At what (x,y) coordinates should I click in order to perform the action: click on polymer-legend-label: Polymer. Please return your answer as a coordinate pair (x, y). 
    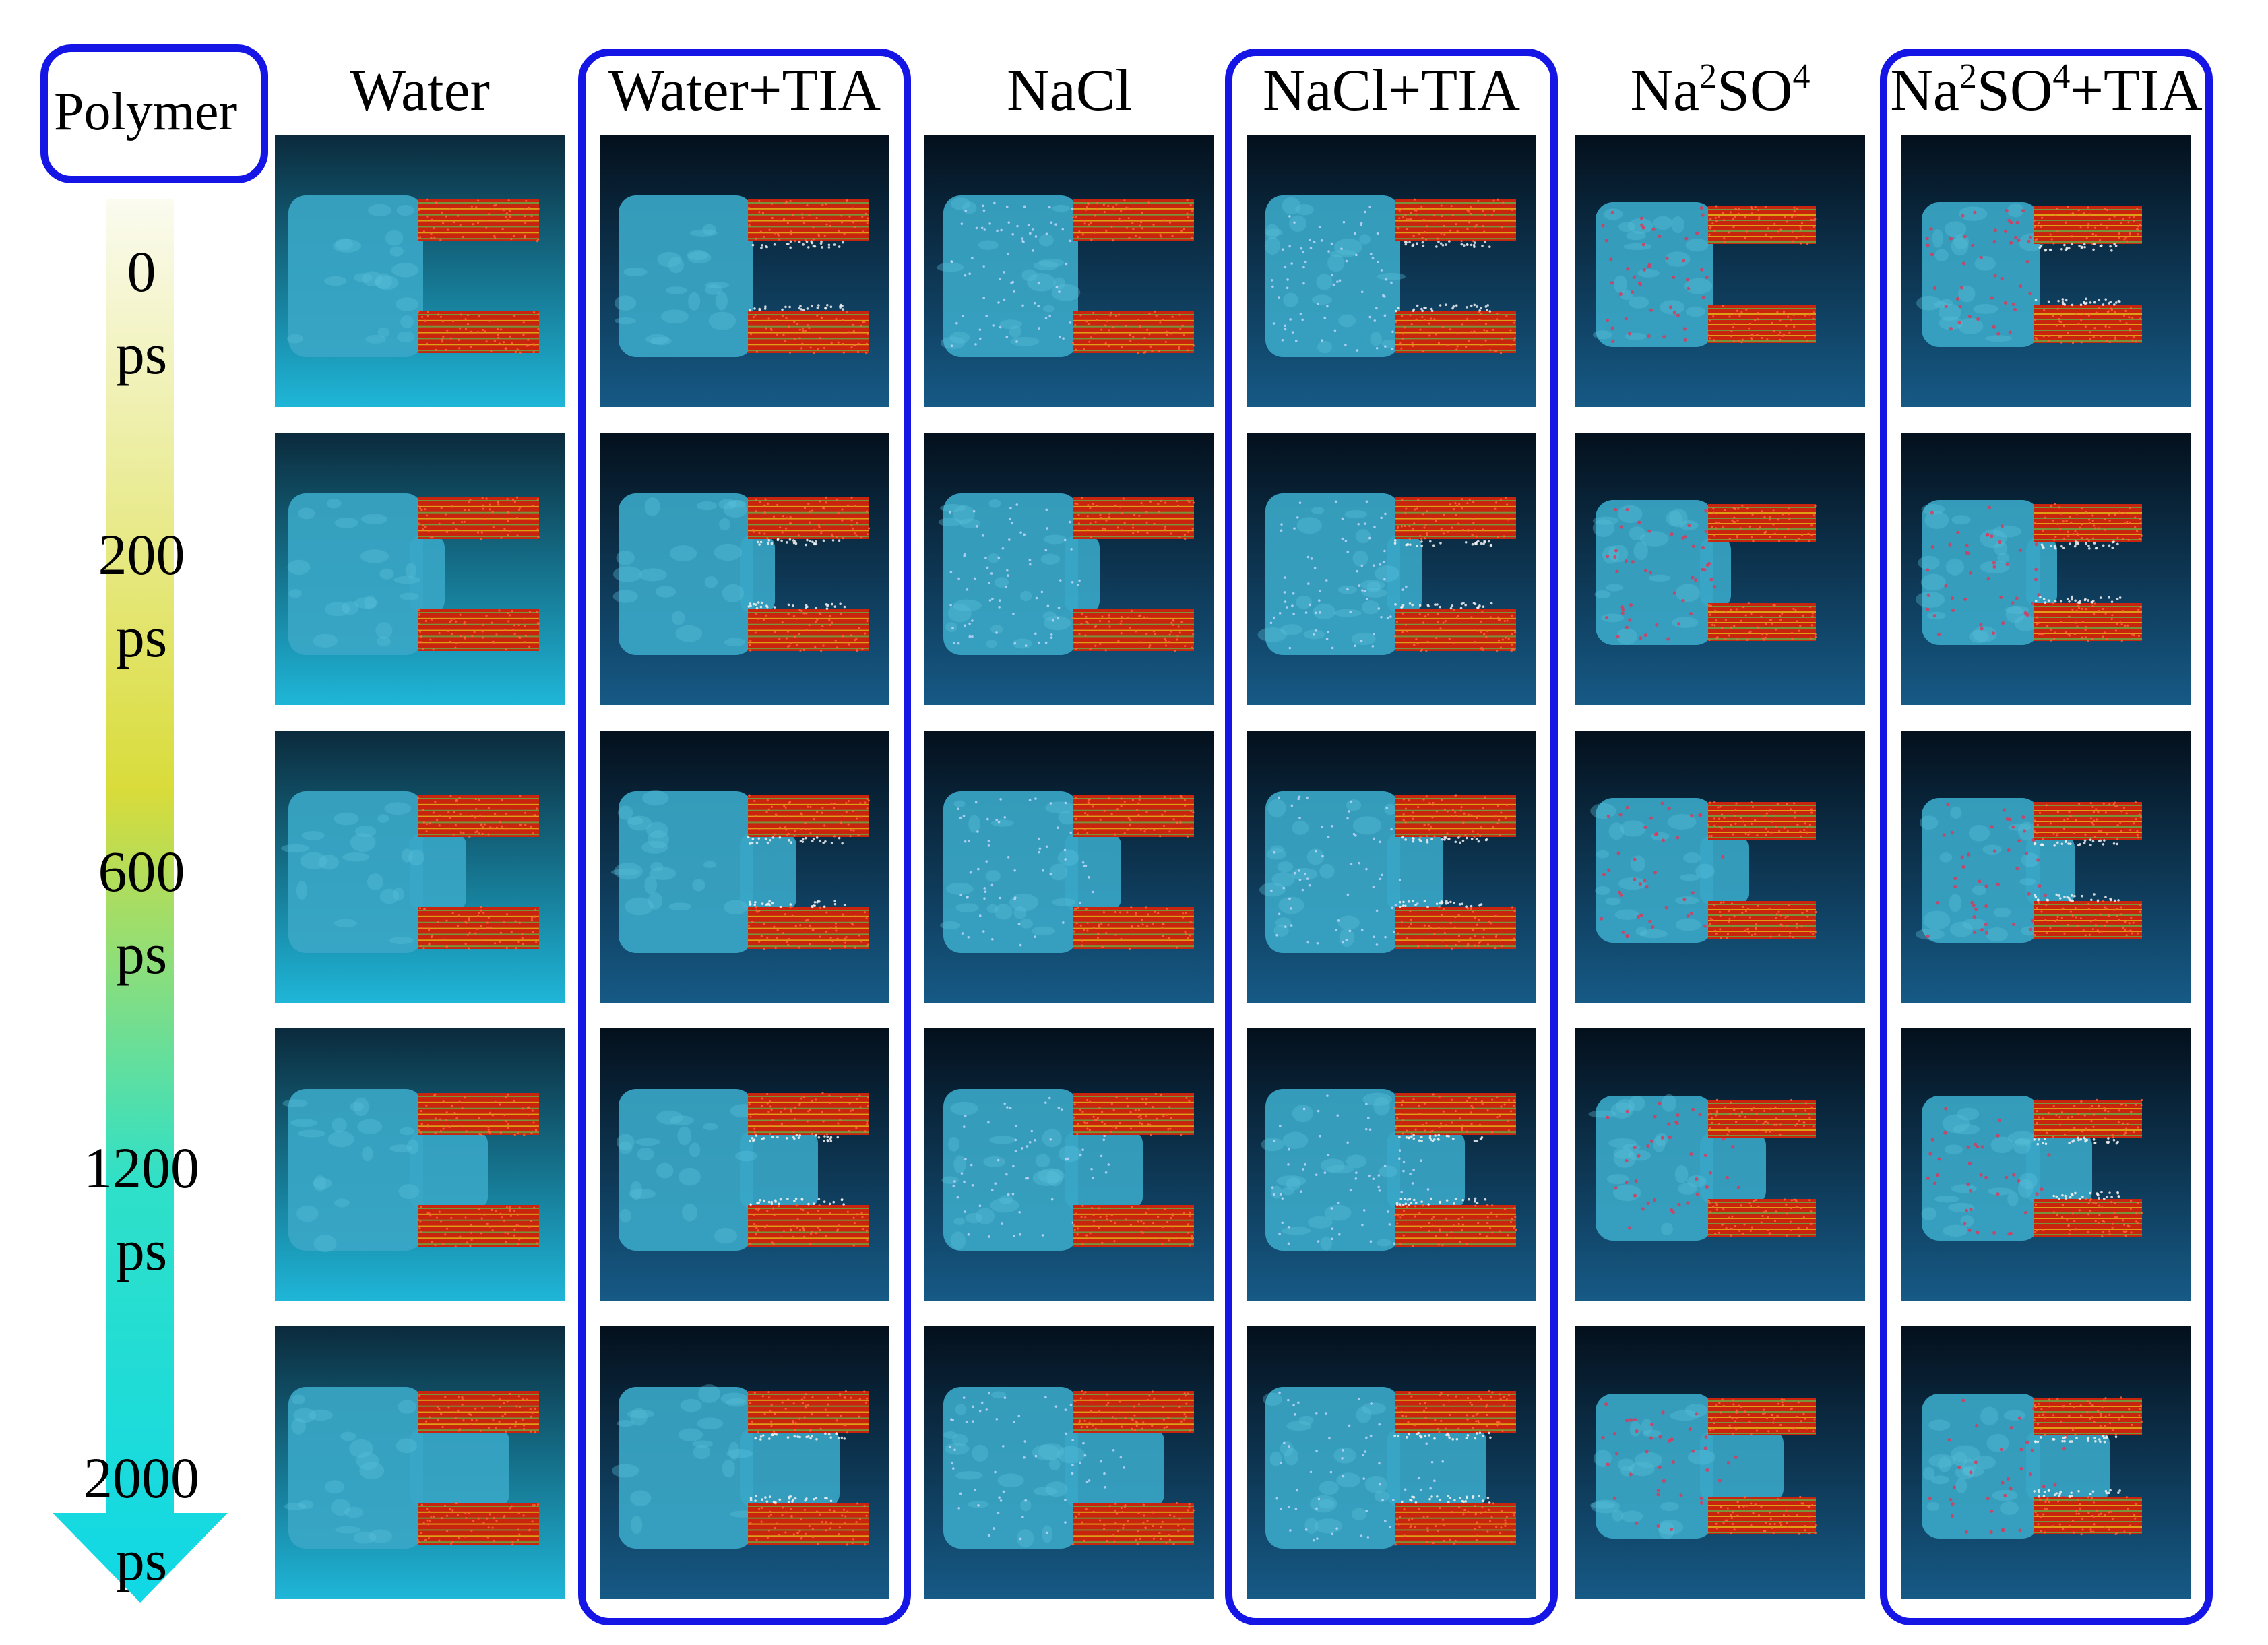
    Looking at the image, I should click on (146, 112).